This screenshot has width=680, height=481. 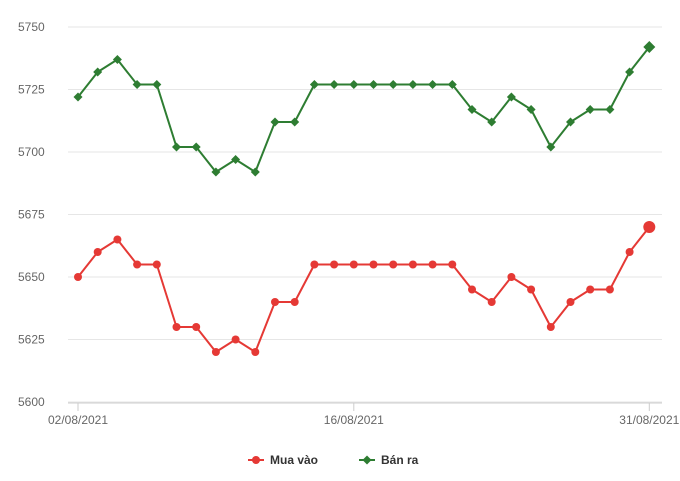 What do you see at coordinates (31, 277) in the screenshot?
I see `y-tick-label: 5650` at bounding box center [31, 277].